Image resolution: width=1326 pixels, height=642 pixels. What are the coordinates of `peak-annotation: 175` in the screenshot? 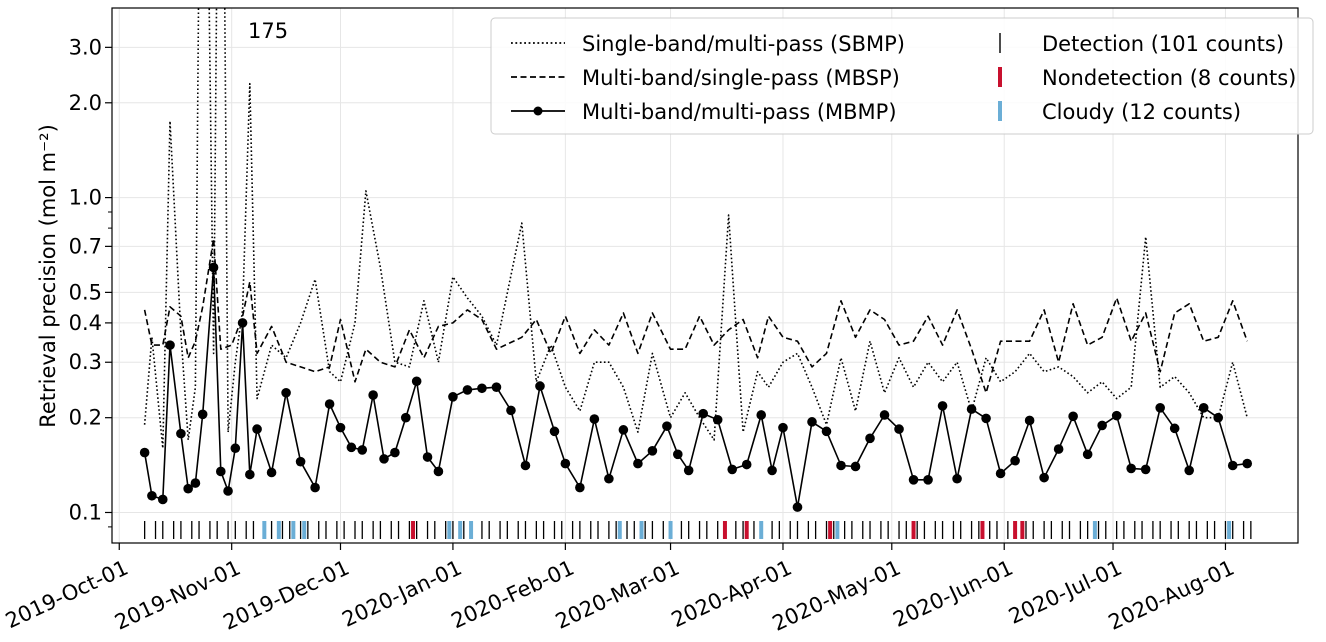 It's located at (268, 31).